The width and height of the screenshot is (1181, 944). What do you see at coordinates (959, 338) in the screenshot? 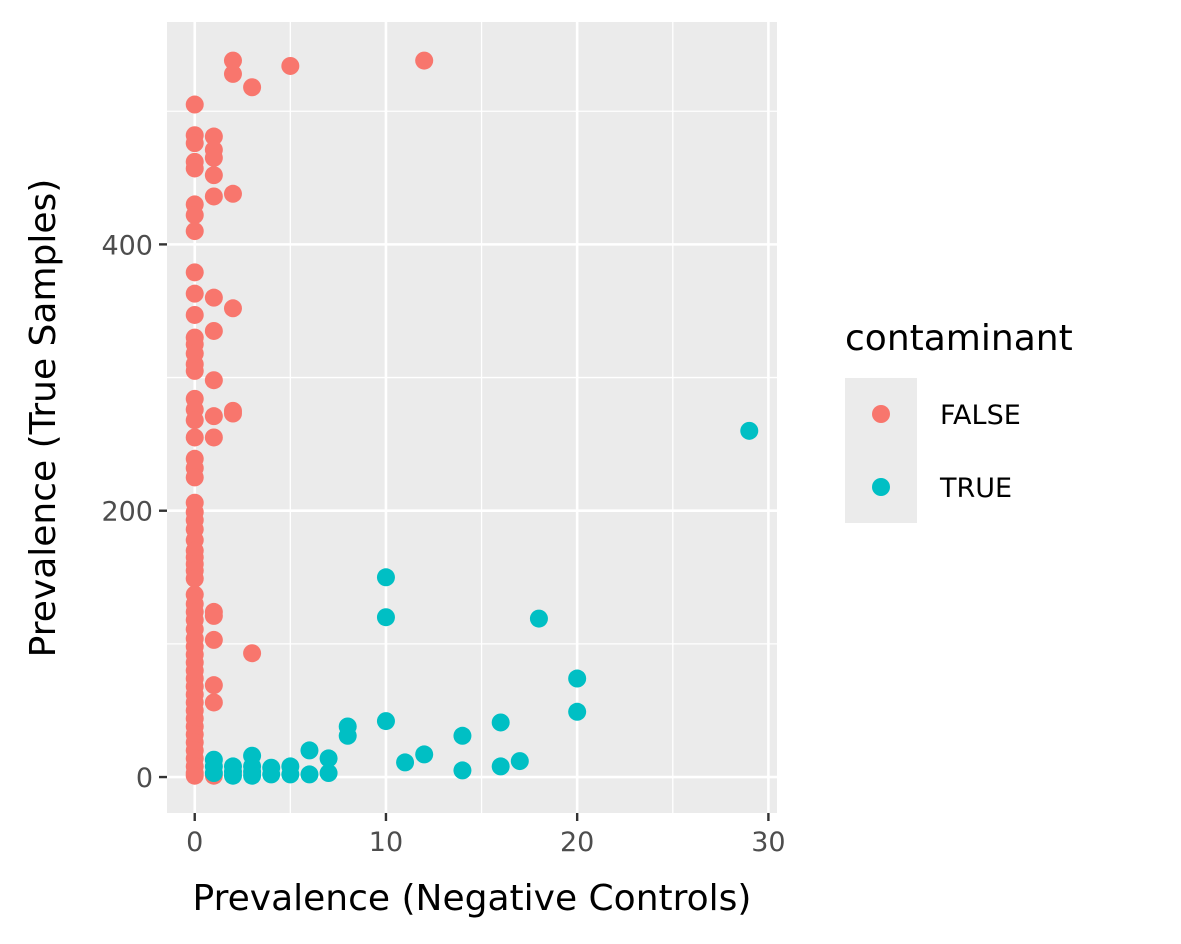
I see `legend-title: contaminant` at bounding box center [959, 338].